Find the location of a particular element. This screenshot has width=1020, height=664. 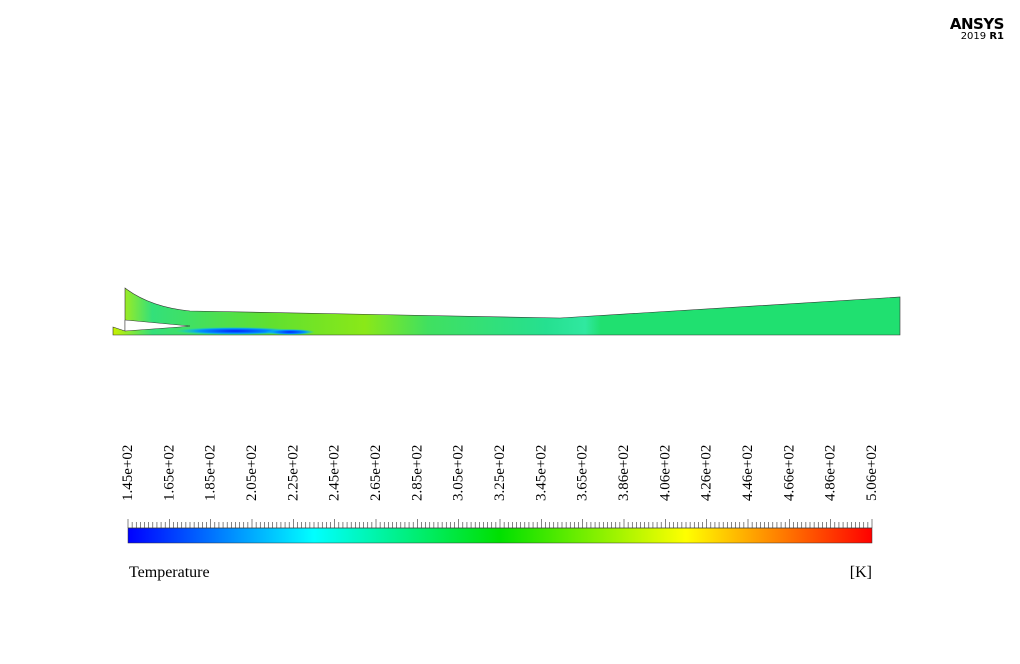

gap is located at coordinates (157, 325).